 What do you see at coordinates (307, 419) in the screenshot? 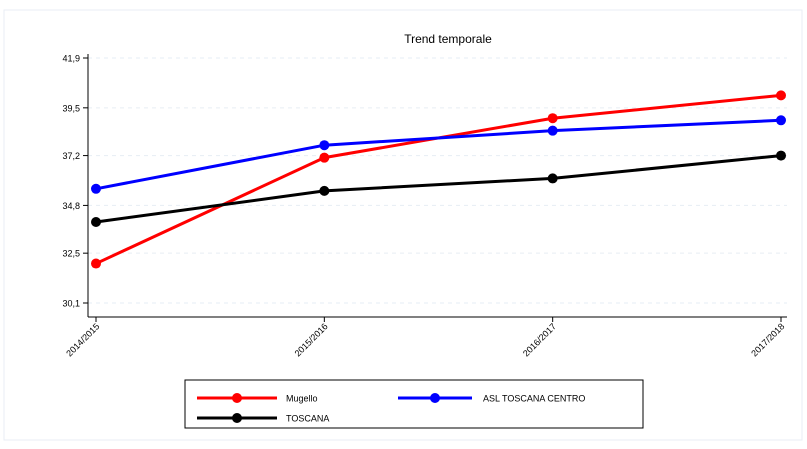
I see `legend-label: TOSCANA` at bounding box center [307, 419].